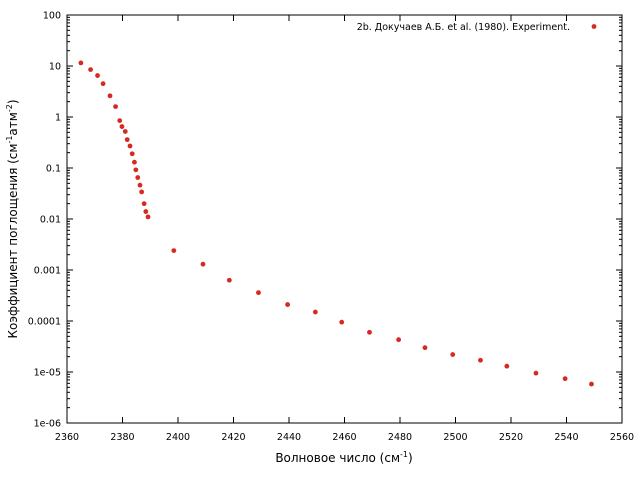 This screenshot has height=480, width=640. I want to click on x-tick-label: 2420, so click(233, 437).